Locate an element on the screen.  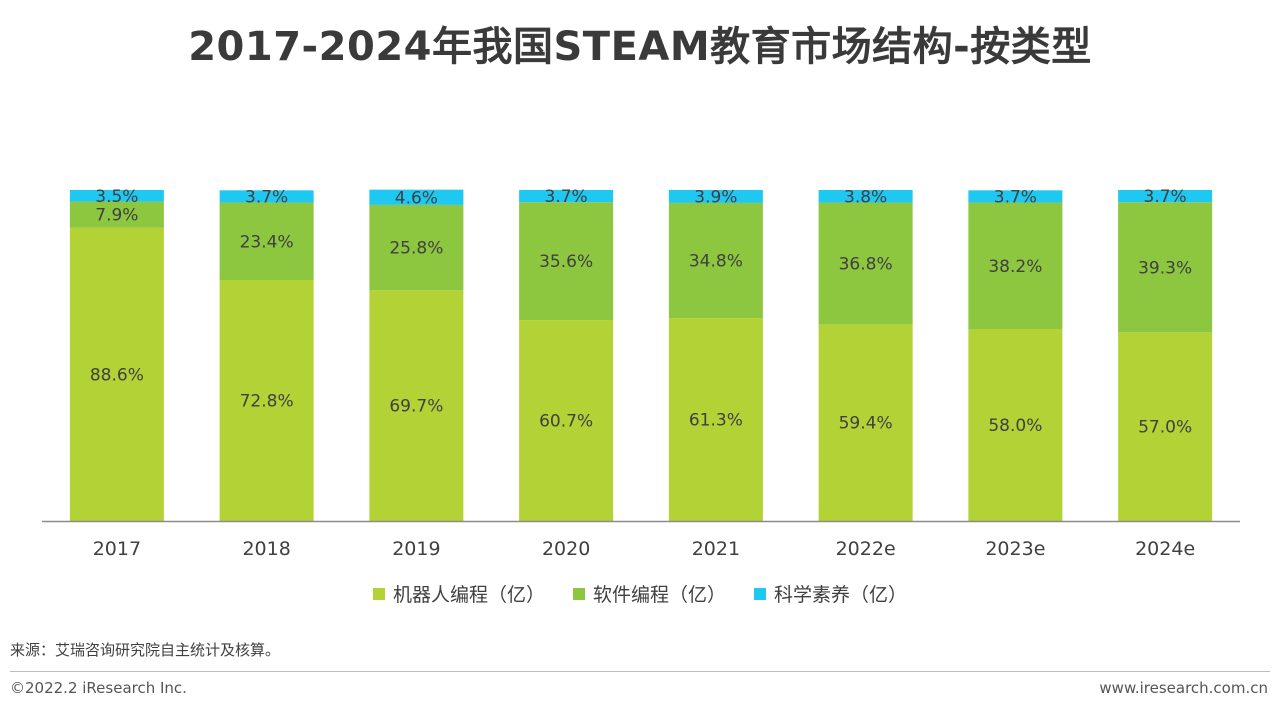
bar-segment-1-2023e is located at coordinates (1015, 425).